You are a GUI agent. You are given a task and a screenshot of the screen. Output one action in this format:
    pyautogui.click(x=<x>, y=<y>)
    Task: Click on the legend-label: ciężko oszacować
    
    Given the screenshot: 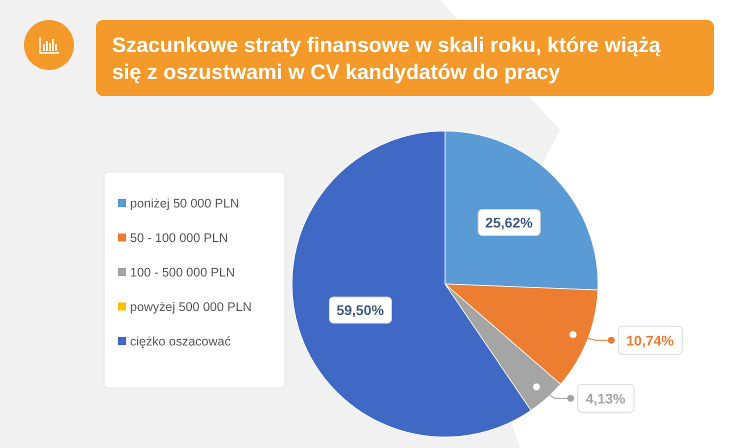 What is the action you would take?
    pyautogui.click(x=180, y=341)
    